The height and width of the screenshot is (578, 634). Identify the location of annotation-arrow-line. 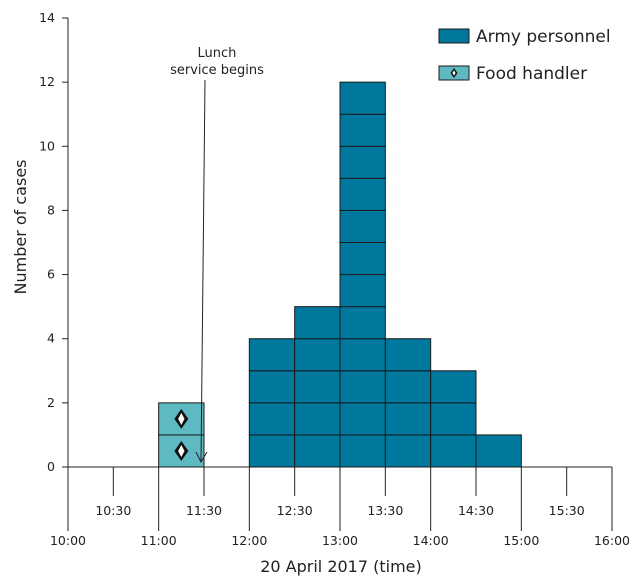
(203, 271).